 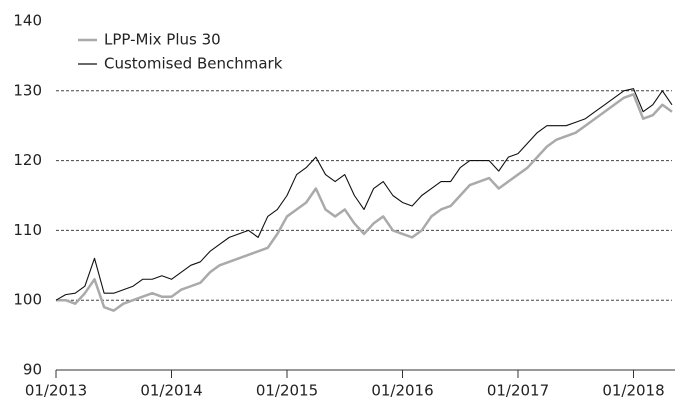 I want to click on y-tick-label: 120, so click(x=27, y=160).